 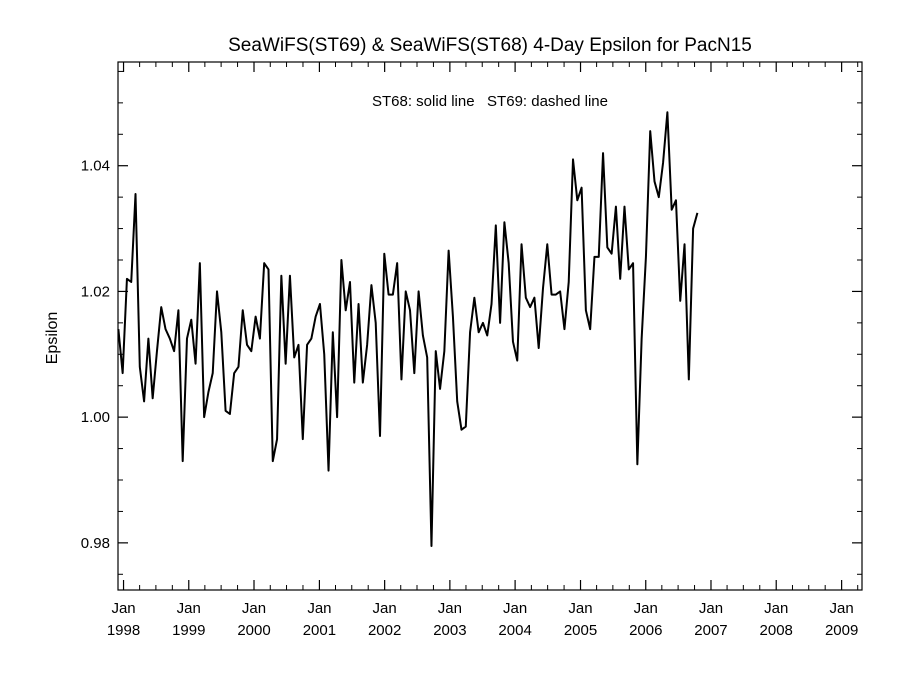 I want to click on x-tick-year-label: 2008, so click(x=776, y=630).